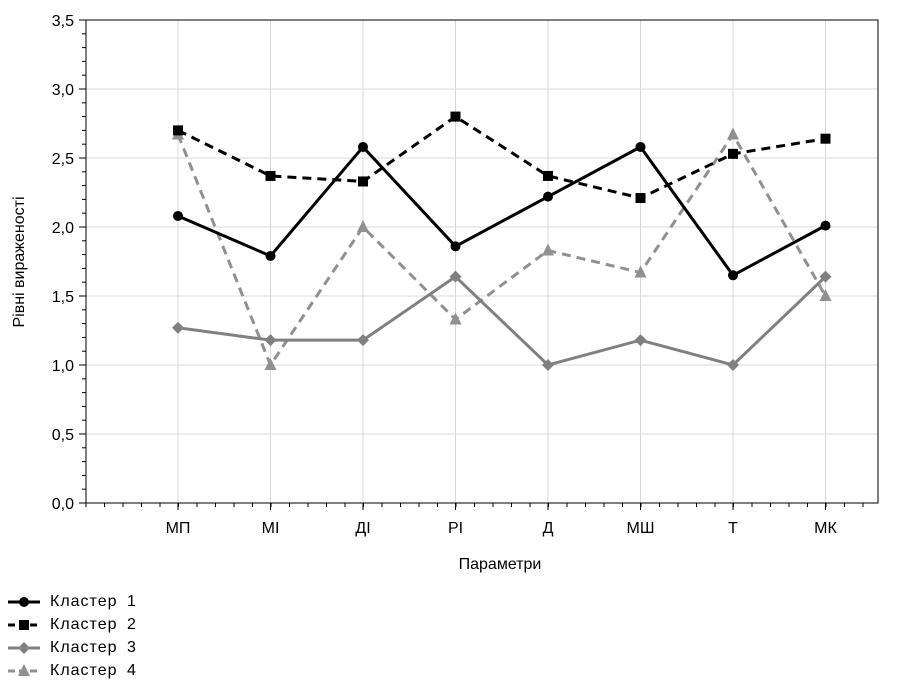 The image size is (909, 689). Describe the element at coordinates (93, 601) in the screenshot. I see `legend-label-1: Кластер 1` at that location.